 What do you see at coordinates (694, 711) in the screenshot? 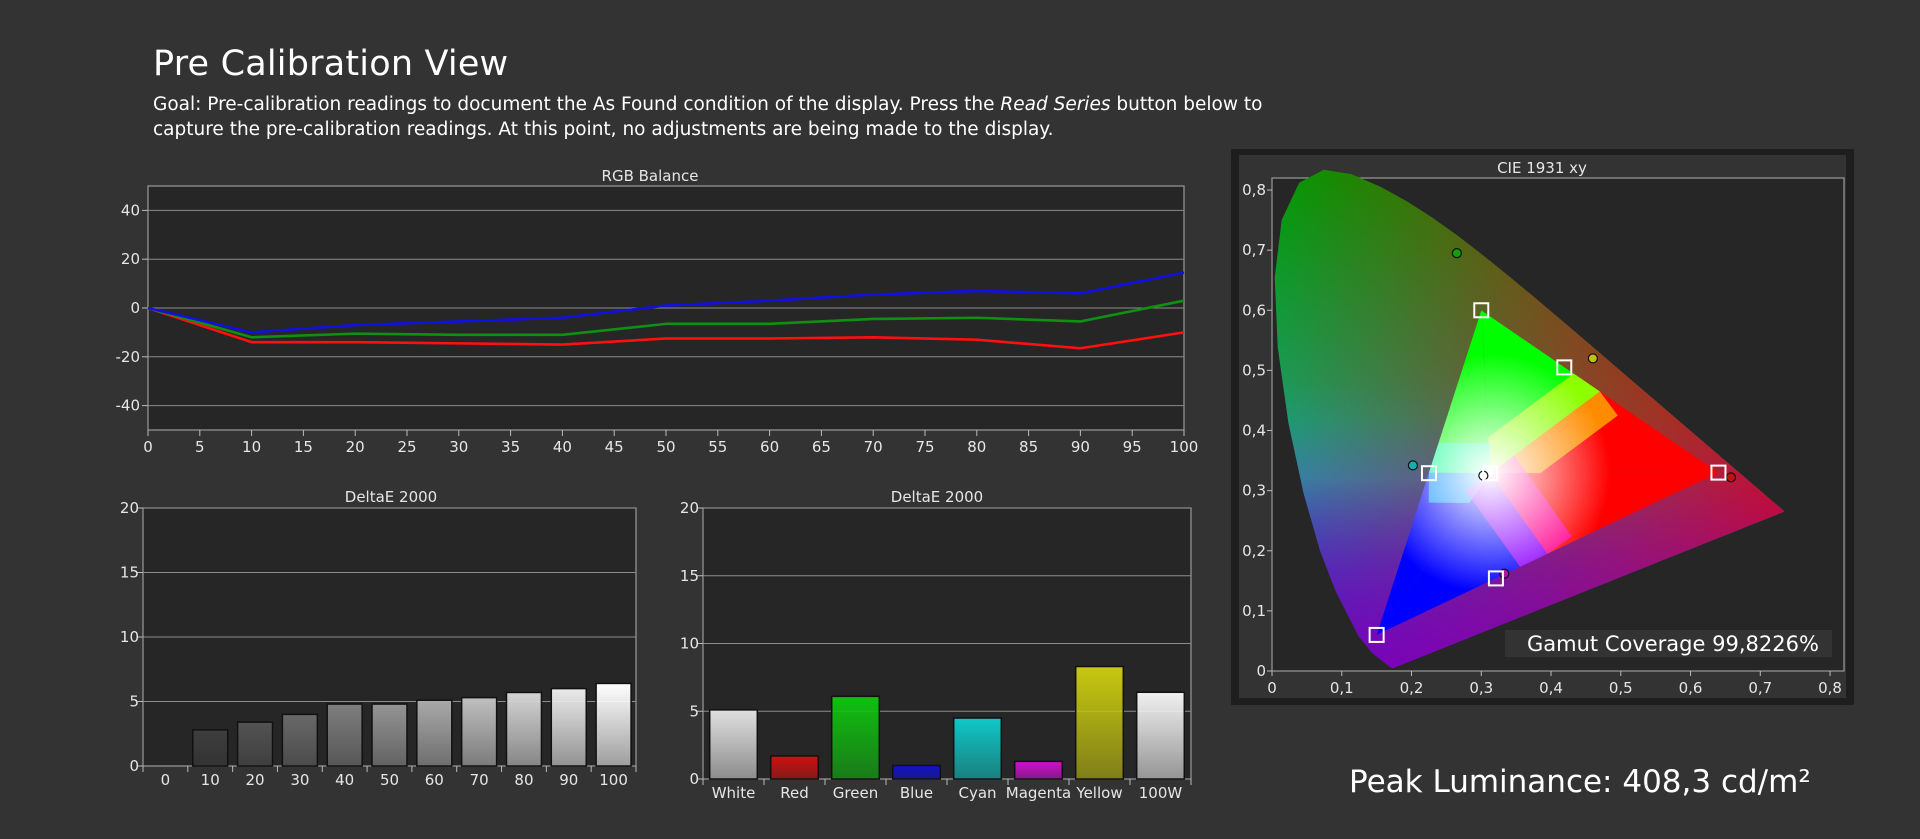
I see `de2-y-tick-label: 5` at bounding box center [694, 711].